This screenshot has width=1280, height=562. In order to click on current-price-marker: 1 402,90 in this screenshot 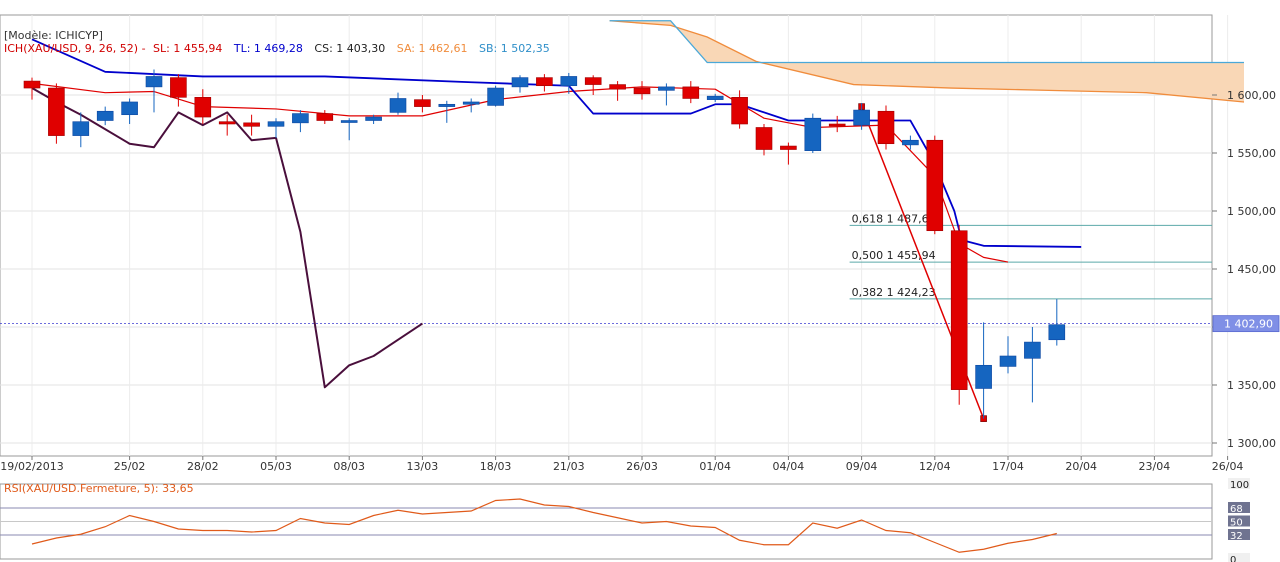, I will do `click(1246, 324)`.